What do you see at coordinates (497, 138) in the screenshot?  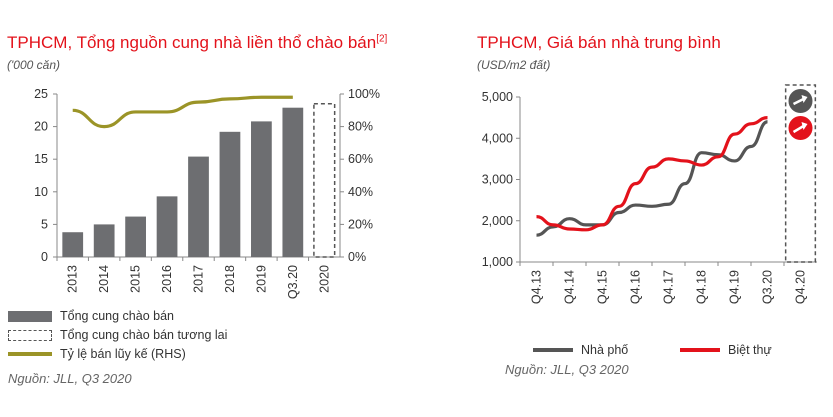 I see `price-y-tick-label: 4,000` at bounding box center [497, 138].